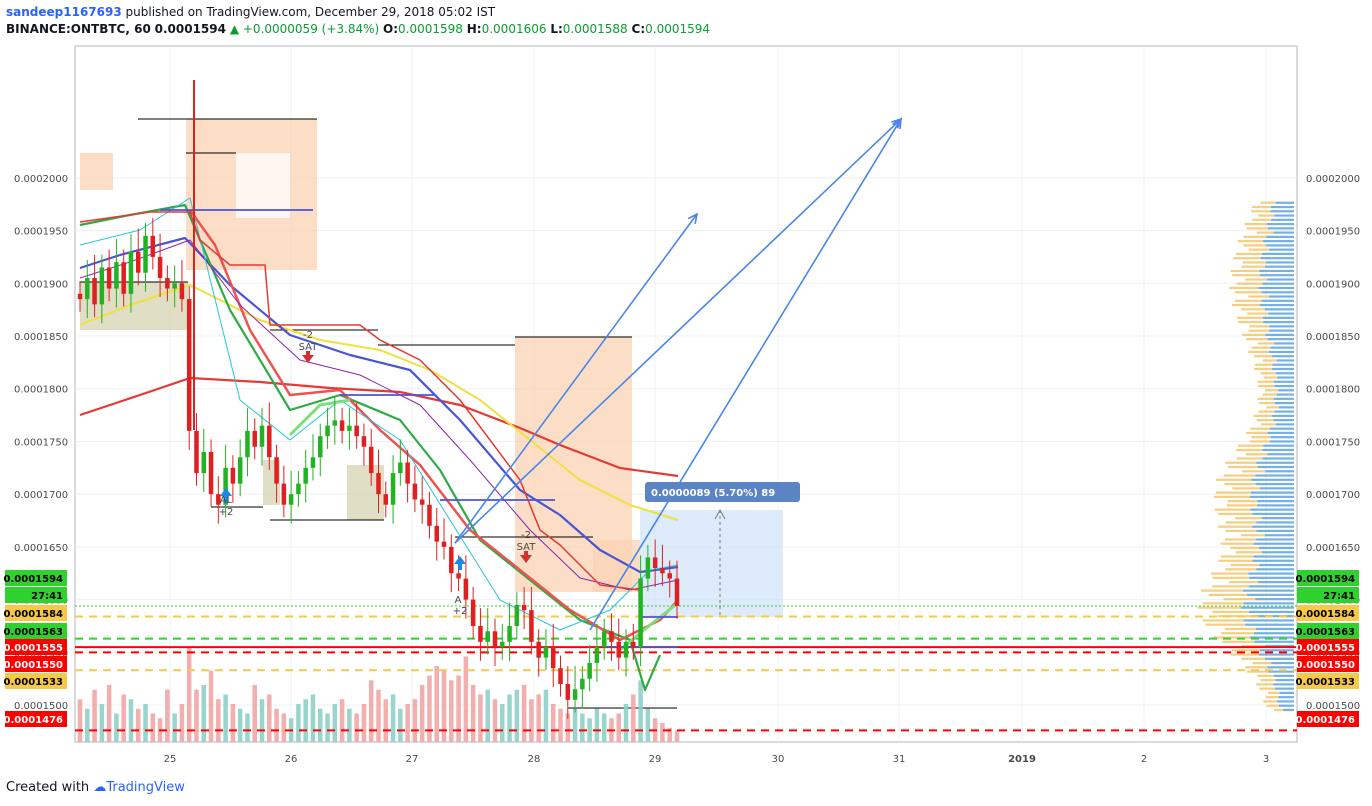 Image resolution: width=1372 pixels, height=806 pixels. Describe the element at coordinates (64, 12) in the screenshot. I see `author-link: sandeep1167693` at that location.